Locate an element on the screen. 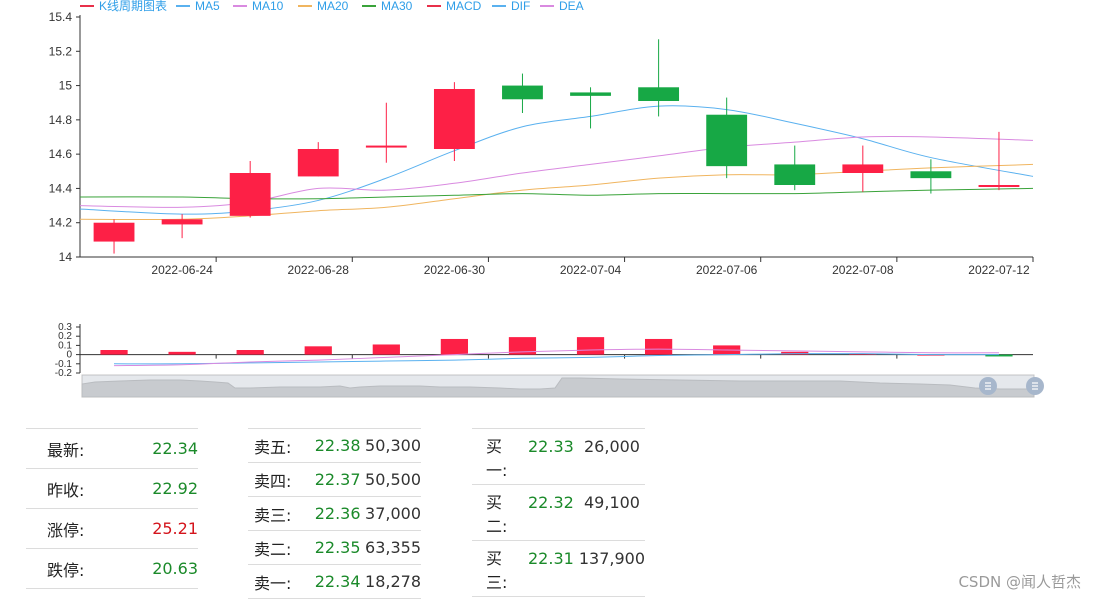 The height and width of the screenshot is (600, 1095). kline-x-tick-label: 2022-07-12 is located at coordinates (999, 270).